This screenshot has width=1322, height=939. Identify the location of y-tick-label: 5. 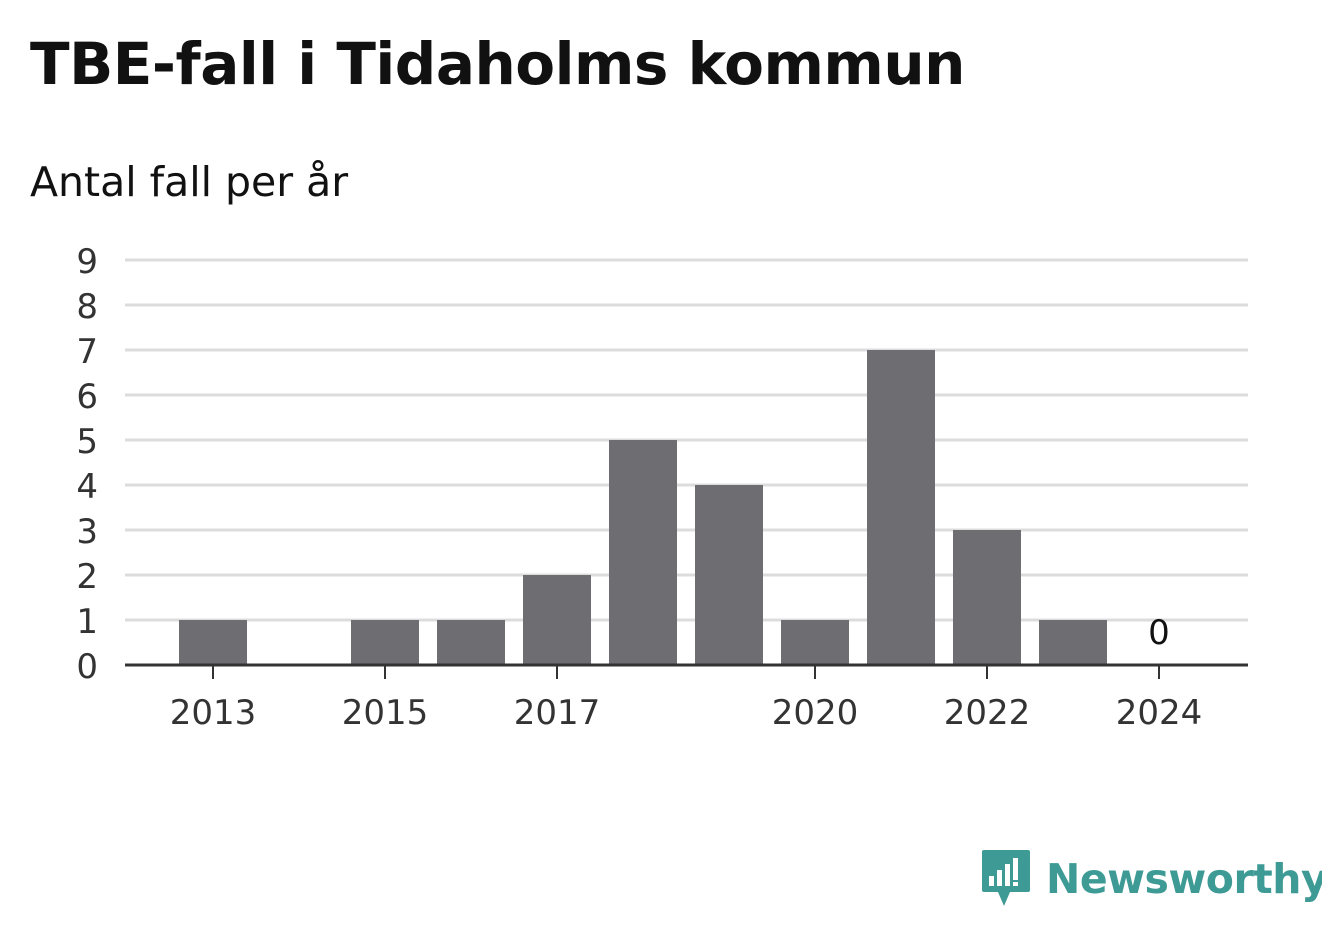
(87, 442).